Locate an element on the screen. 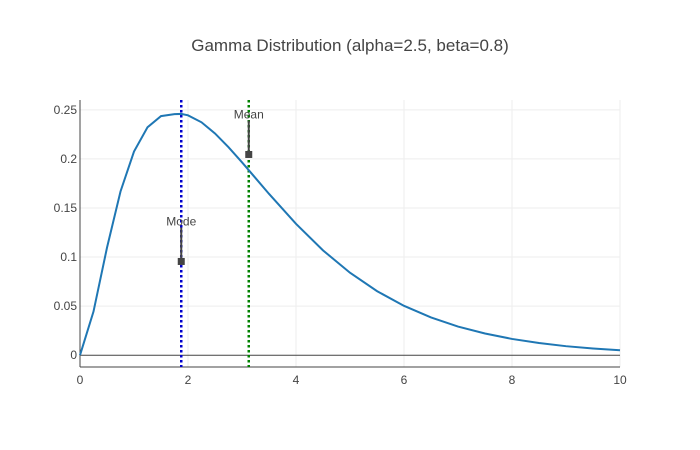 The height and width of the screenshot is (450, 700). annotation-label: Mode is located at coordinates (181, 221).